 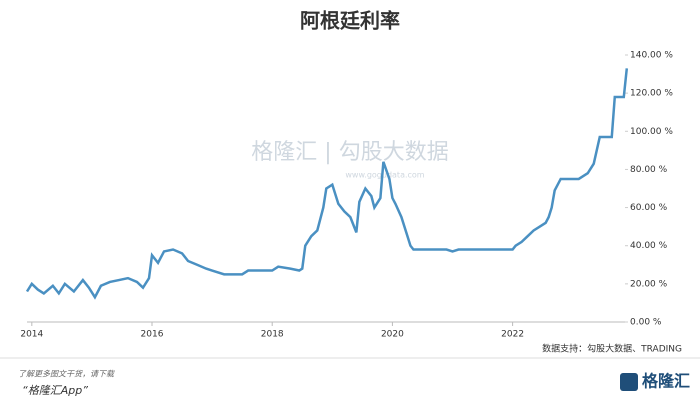 I want to click on logo: 格隆汇, so click(x=666, y=381).